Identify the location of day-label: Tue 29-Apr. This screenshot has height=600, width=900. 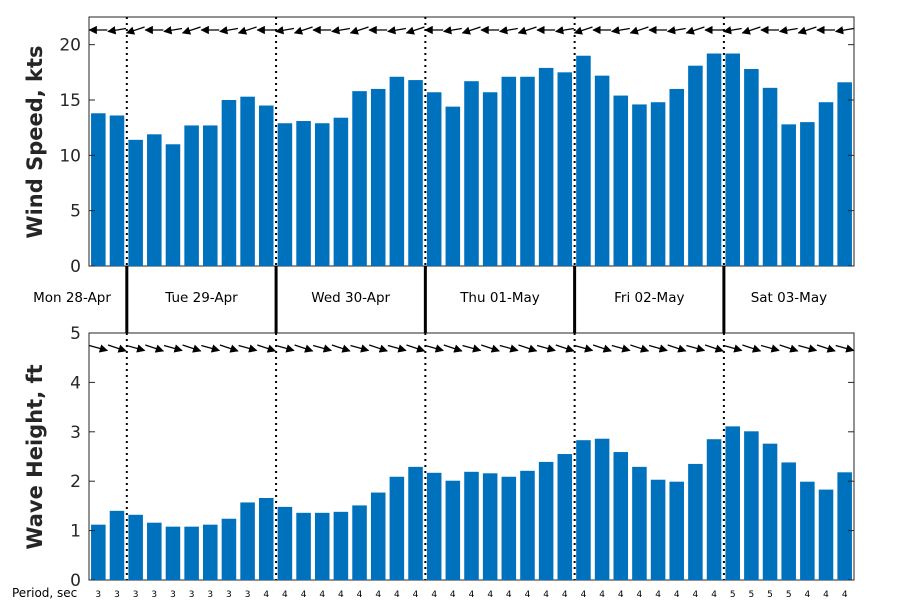
(201, 298).